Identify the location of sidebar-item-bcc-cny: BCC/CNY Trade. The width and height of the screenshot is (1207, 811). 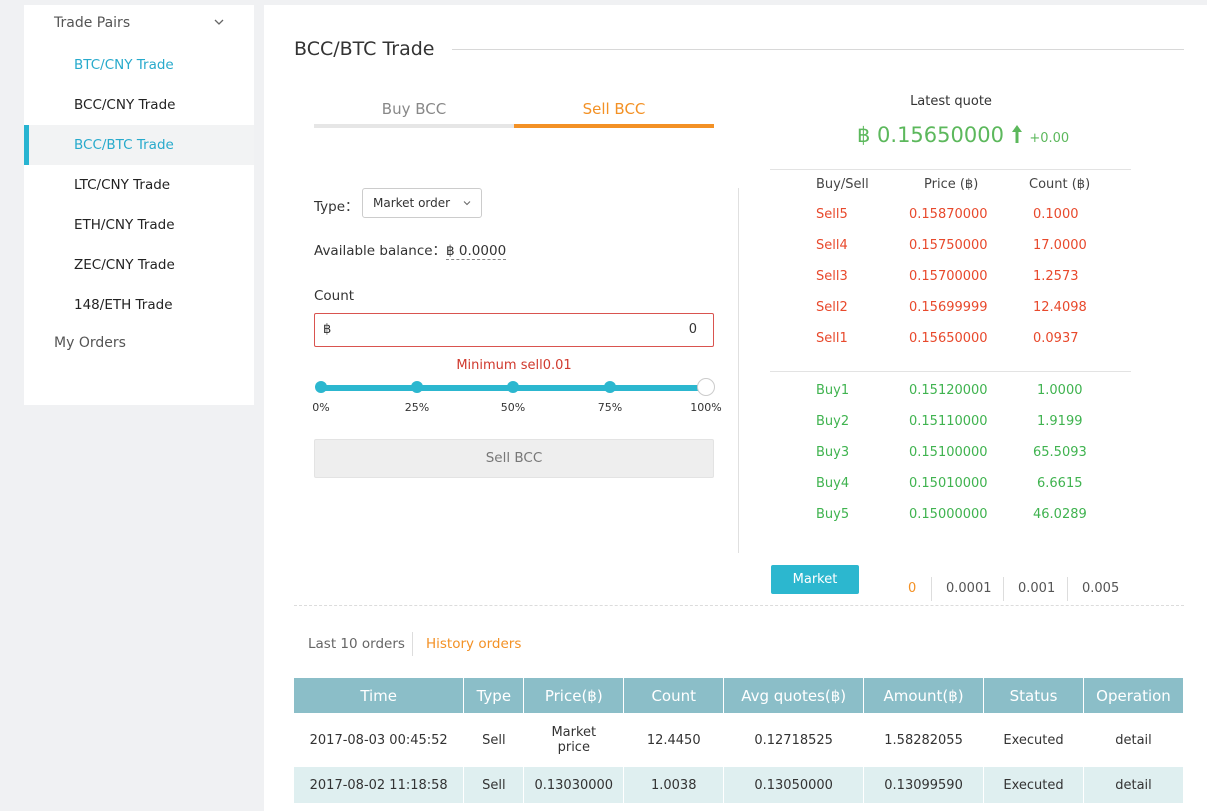
(125, 105).